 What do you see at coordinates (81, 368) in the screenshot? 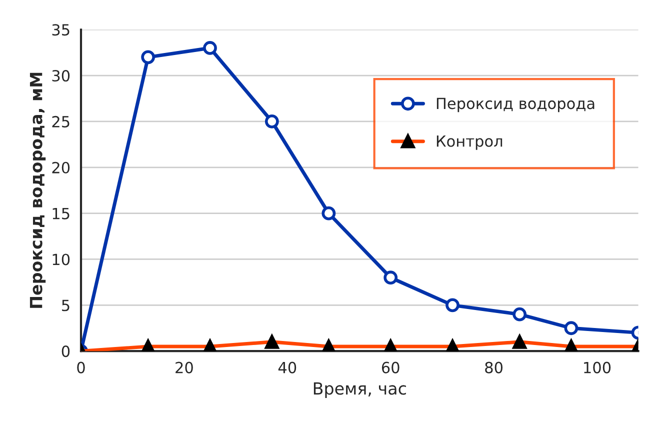
I see `x-tick-label: 0` at bounding box center [81, 368].